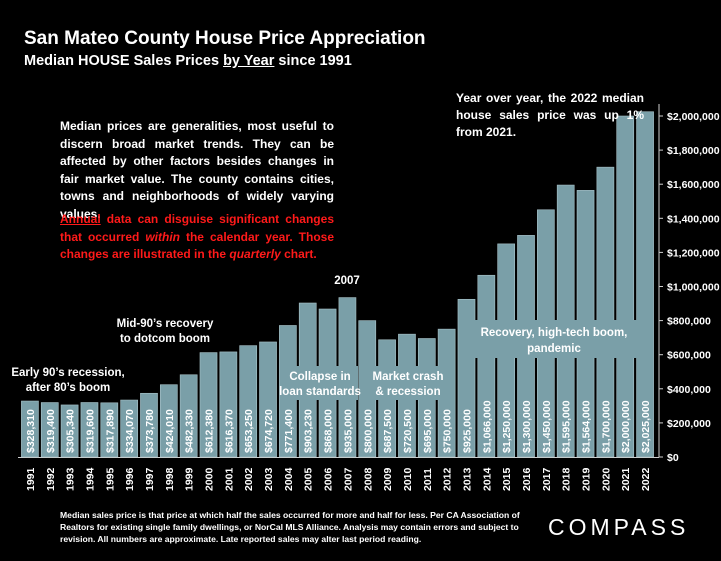  Describe the element at coordinates (348, 431) in the screenshot. I see `bar-value-label: $935,000` at that location.